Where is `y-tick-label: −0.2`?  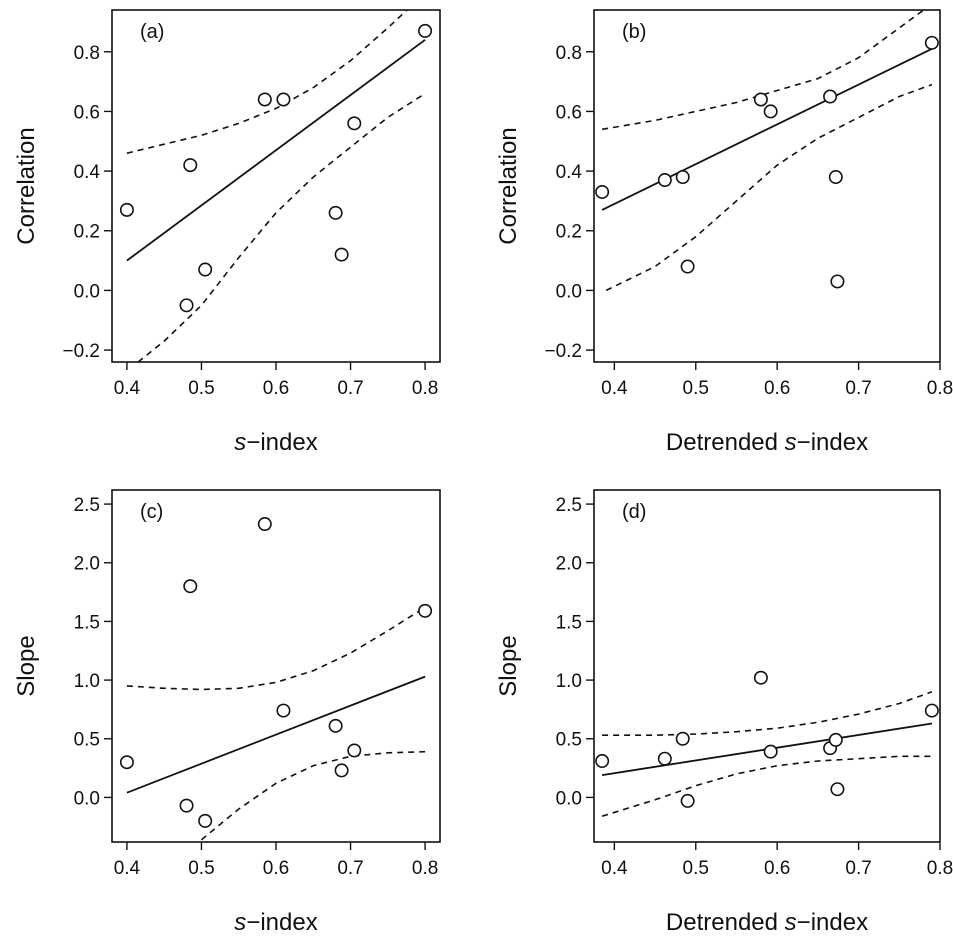 y-tick-label: −0.2 is located at coordinates (563, 351).